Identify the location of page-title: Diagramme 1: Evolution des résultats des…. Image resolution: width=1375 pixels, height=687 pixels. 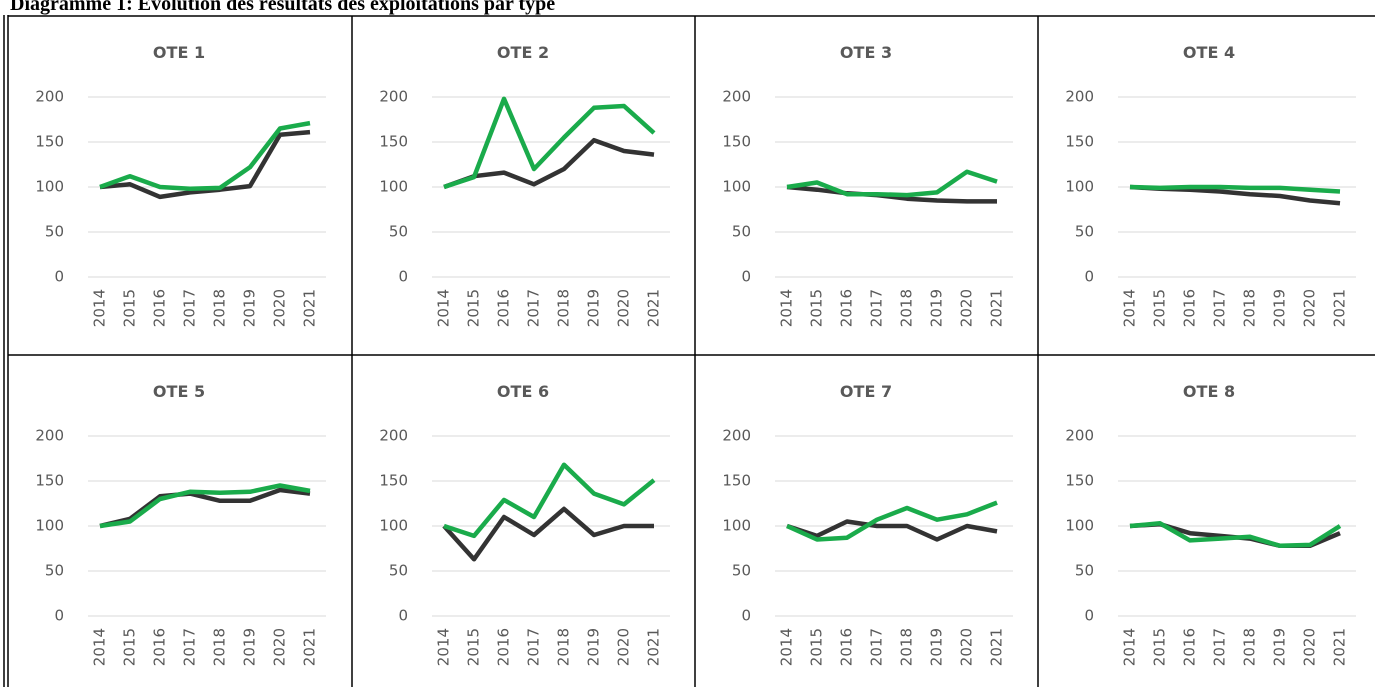
(282, 7).